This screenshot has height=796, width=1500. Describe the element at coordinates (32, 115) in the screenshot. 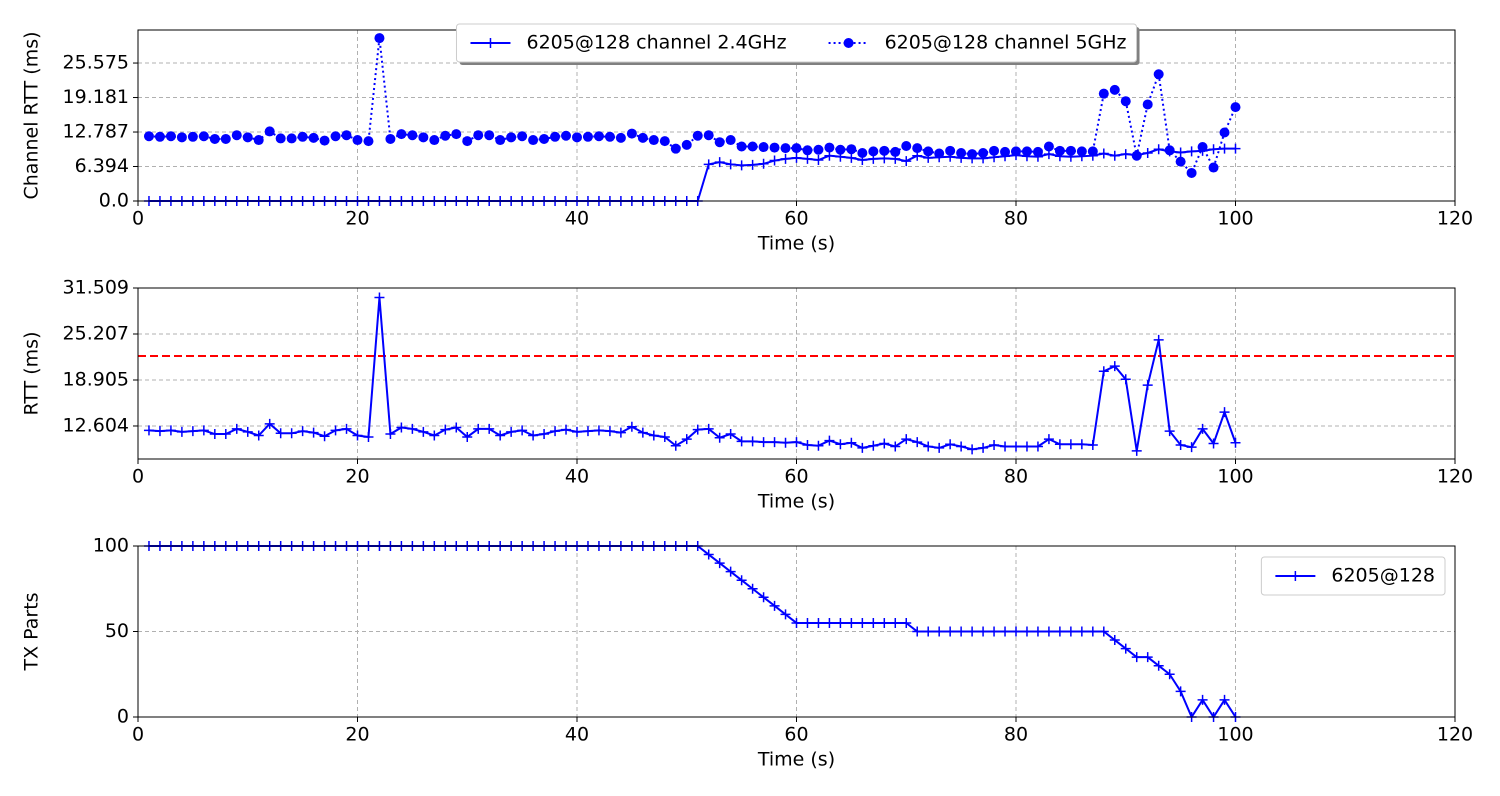

I see `y-axis-label: Channel RTT (ms)` at that location.